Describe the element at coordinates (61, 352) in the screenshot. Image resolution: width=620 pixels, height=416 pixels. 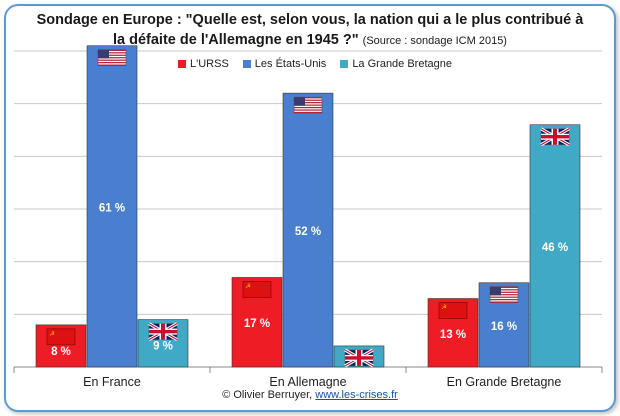
I see `data-label: 8 %` at that location.